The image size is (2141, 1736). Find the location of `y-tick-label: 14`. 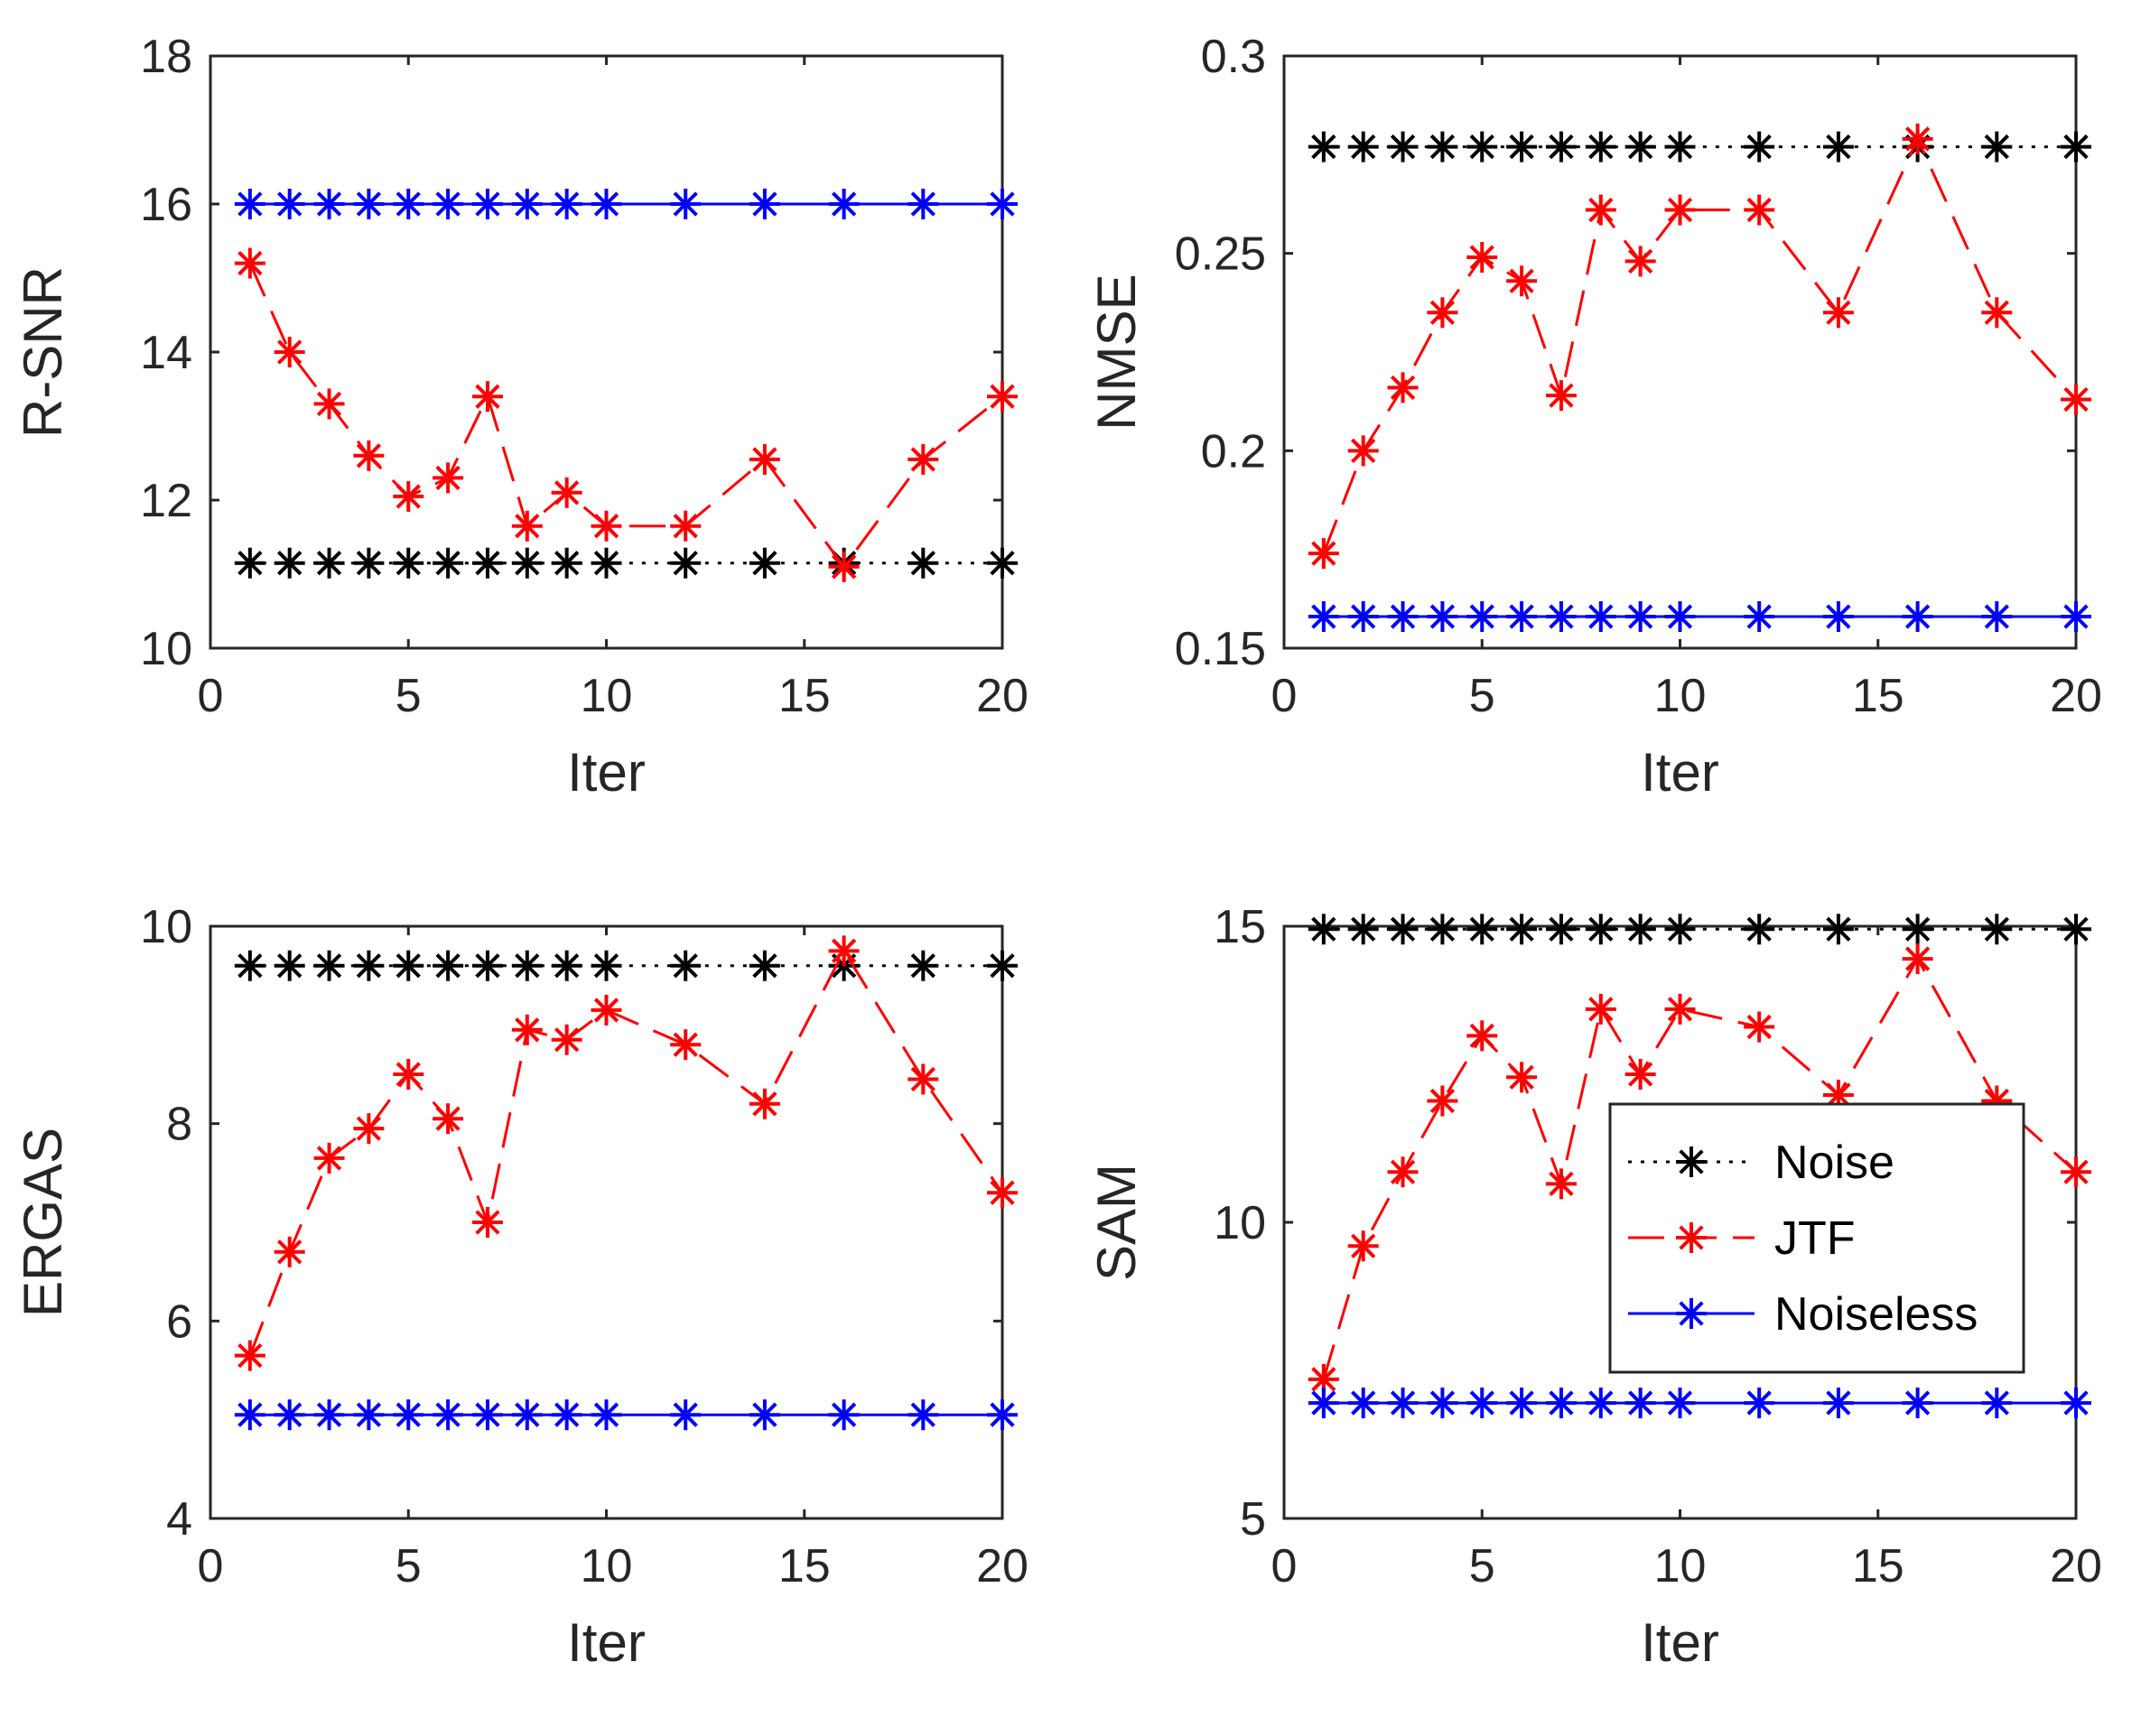

y-tick-label: 14 is located at coordinates (166, 353).